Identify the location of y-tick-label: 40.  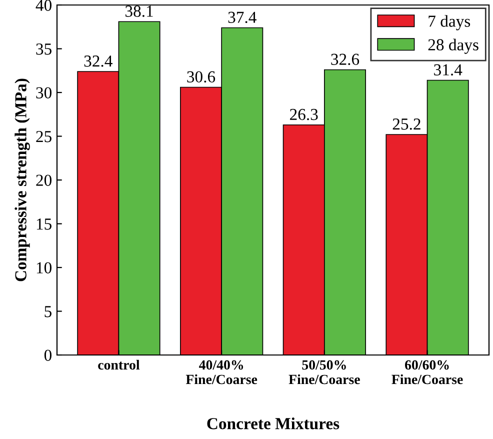
(44, 5).